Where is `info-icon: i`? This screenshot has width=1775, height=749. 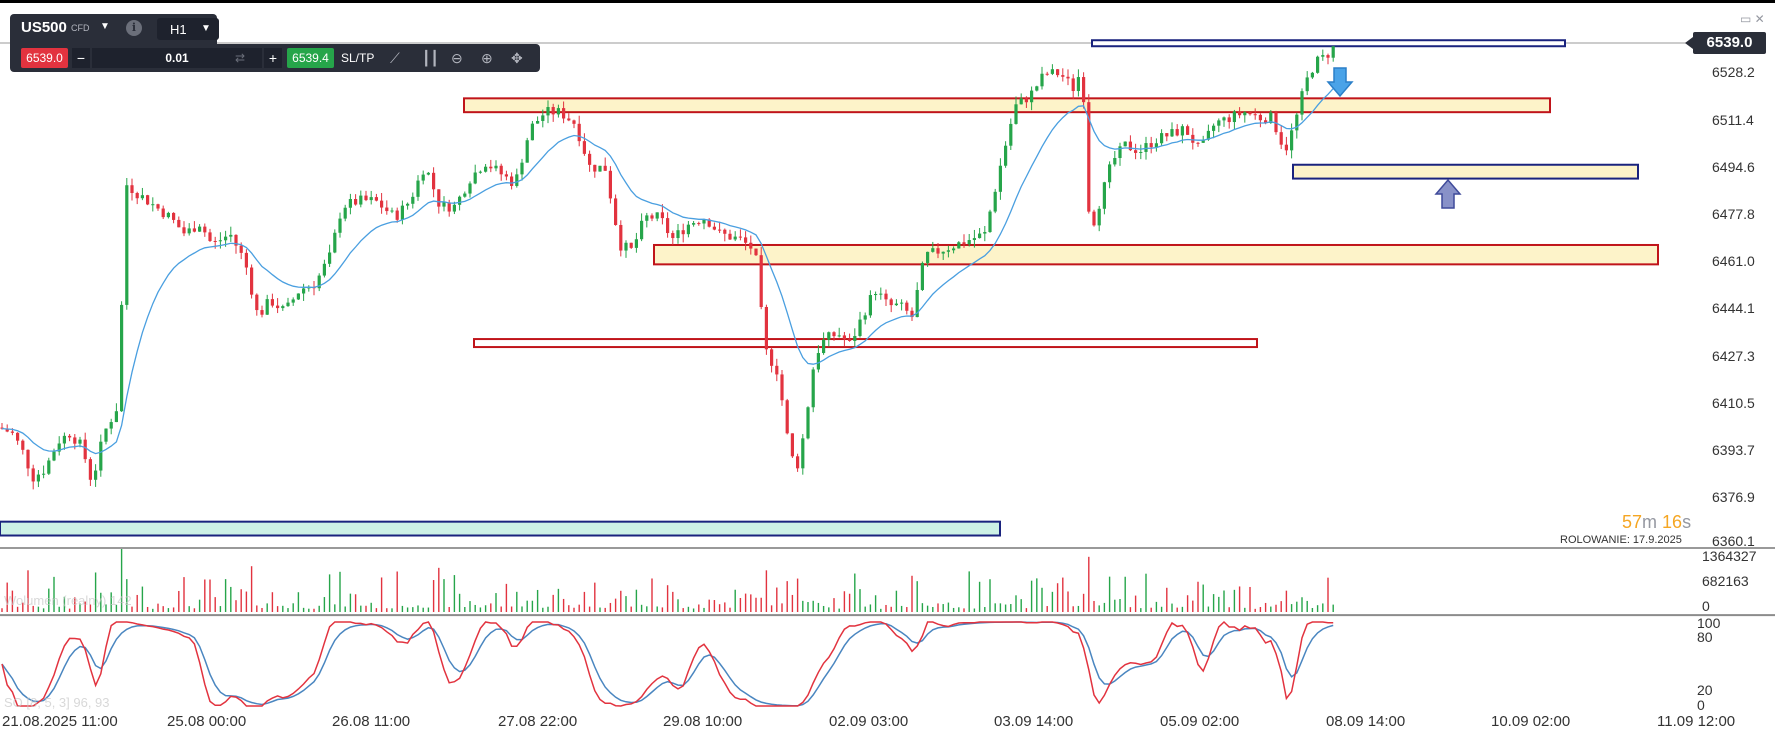 info-icon: i is located at coordinates (134, 28).